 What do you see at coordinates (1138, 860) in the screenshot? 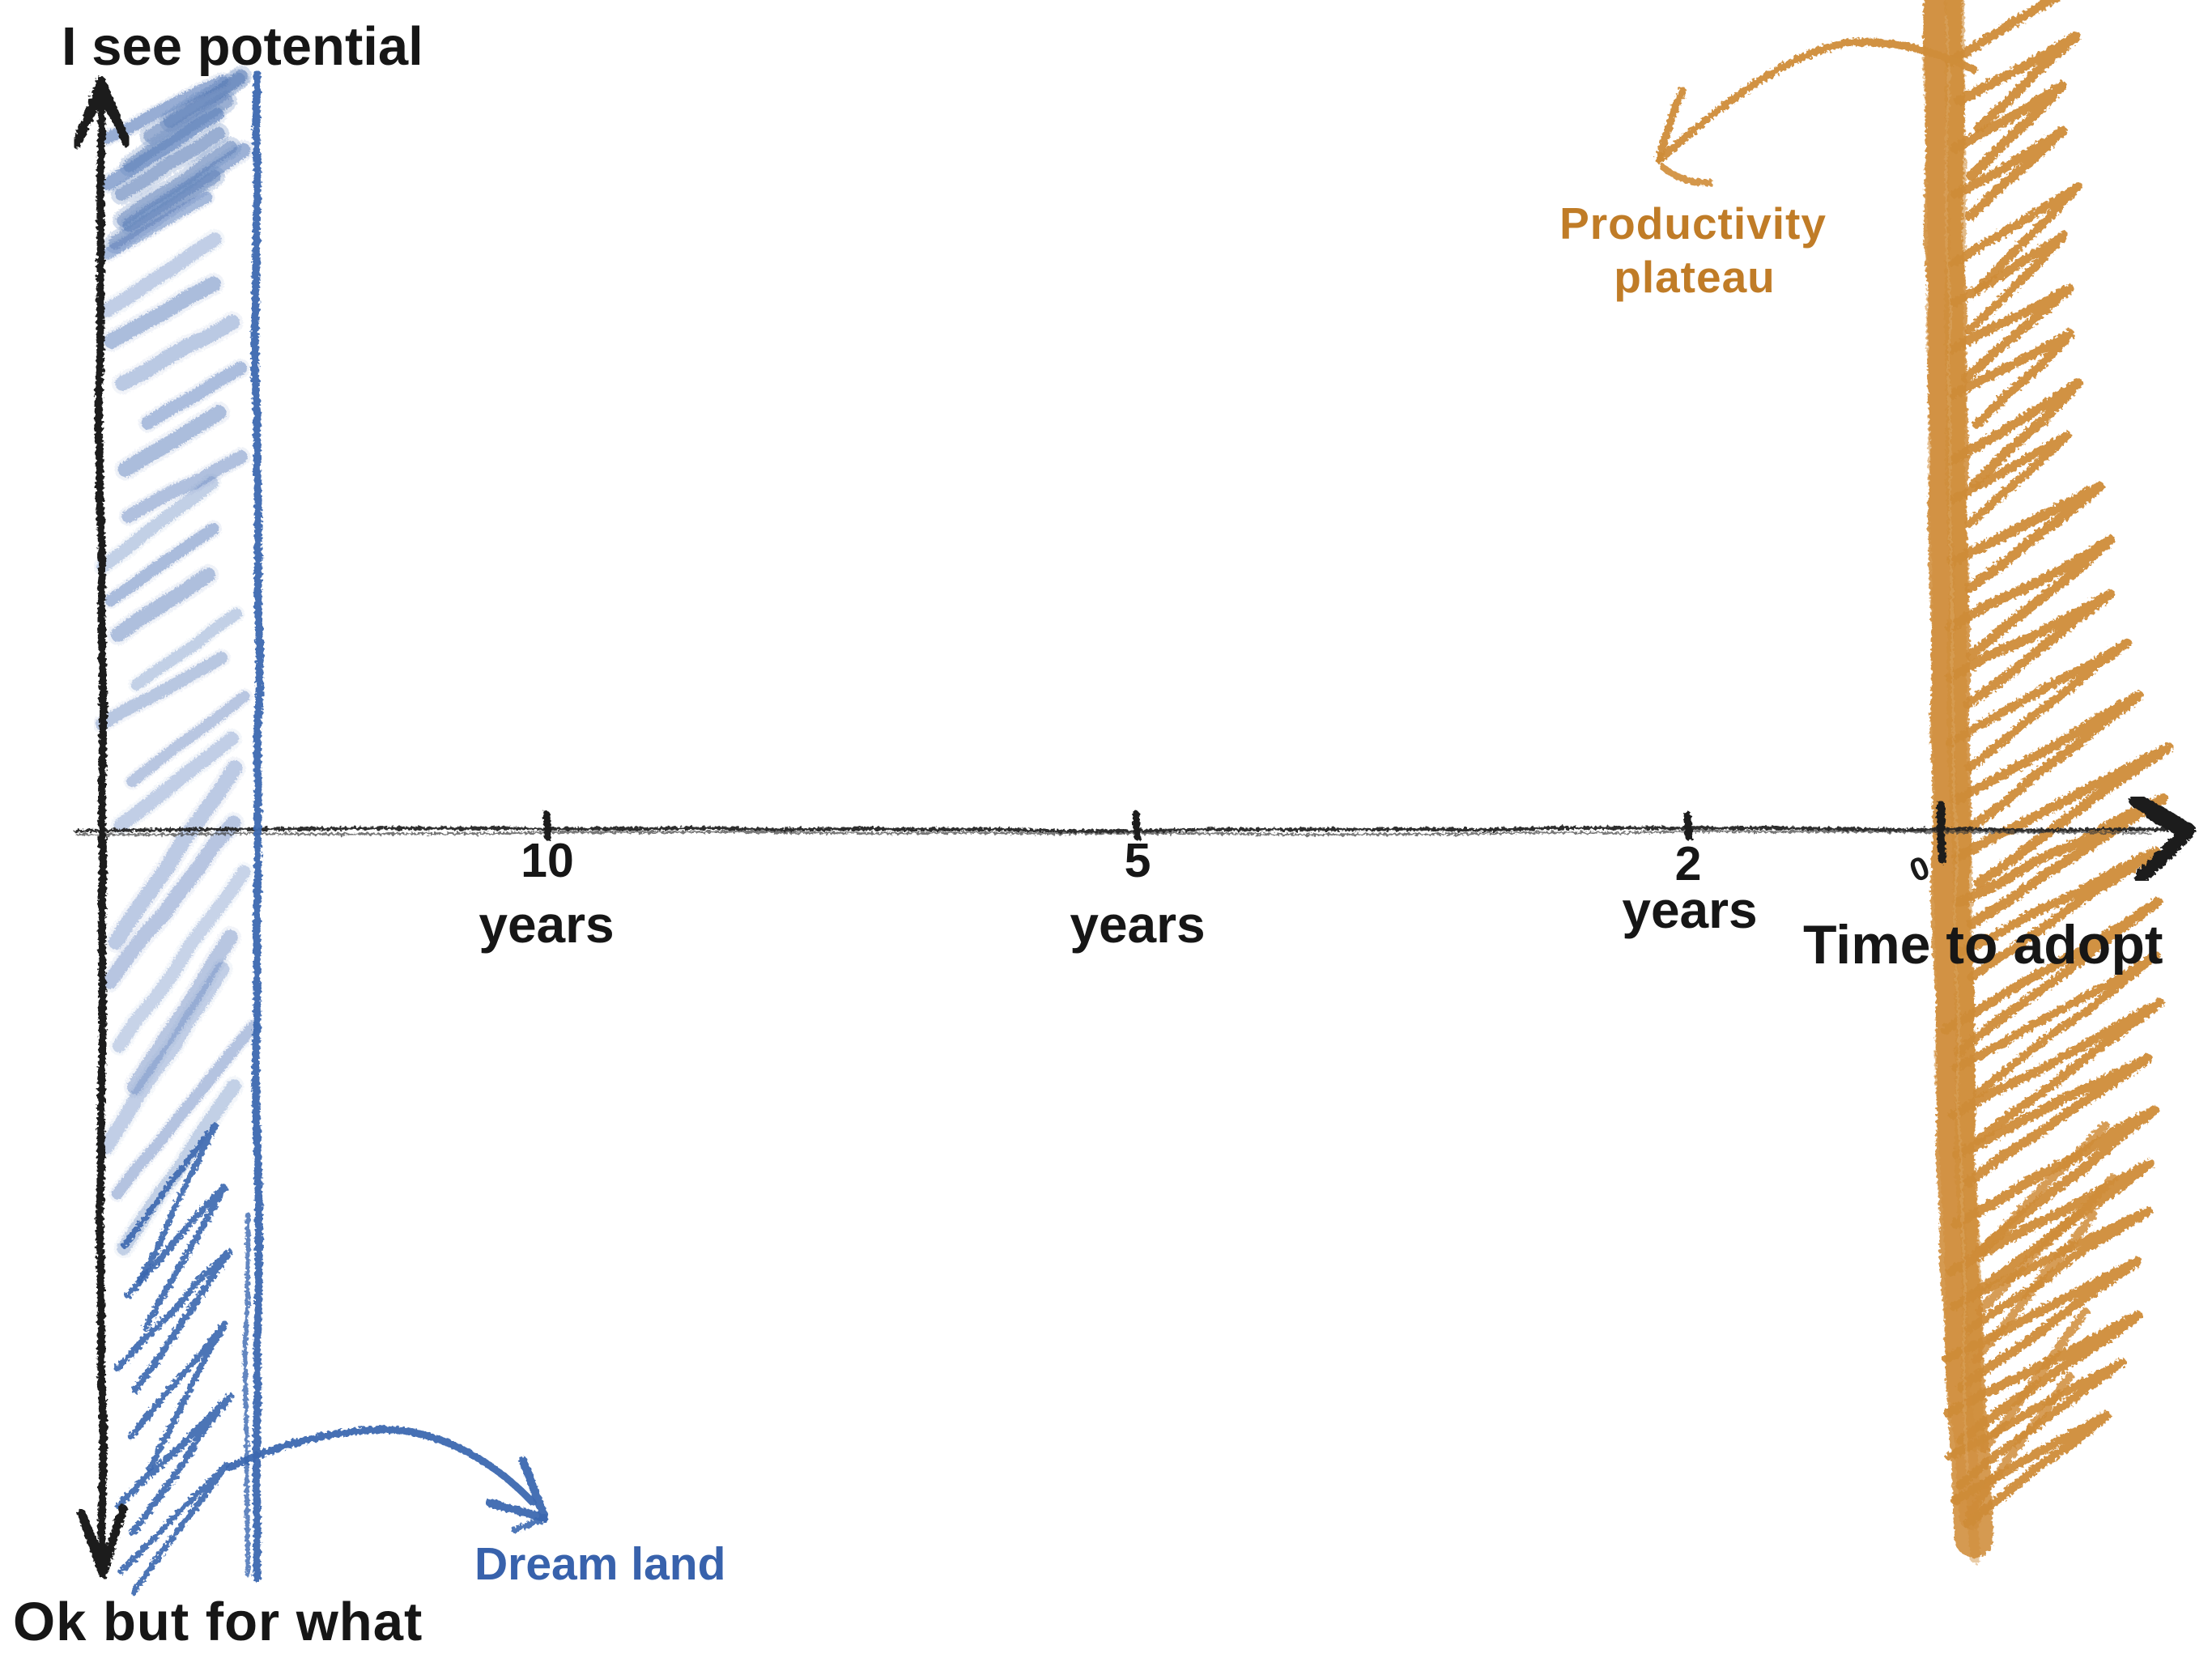
I see `svg-text: 5` at bounding box center [1138, 860].